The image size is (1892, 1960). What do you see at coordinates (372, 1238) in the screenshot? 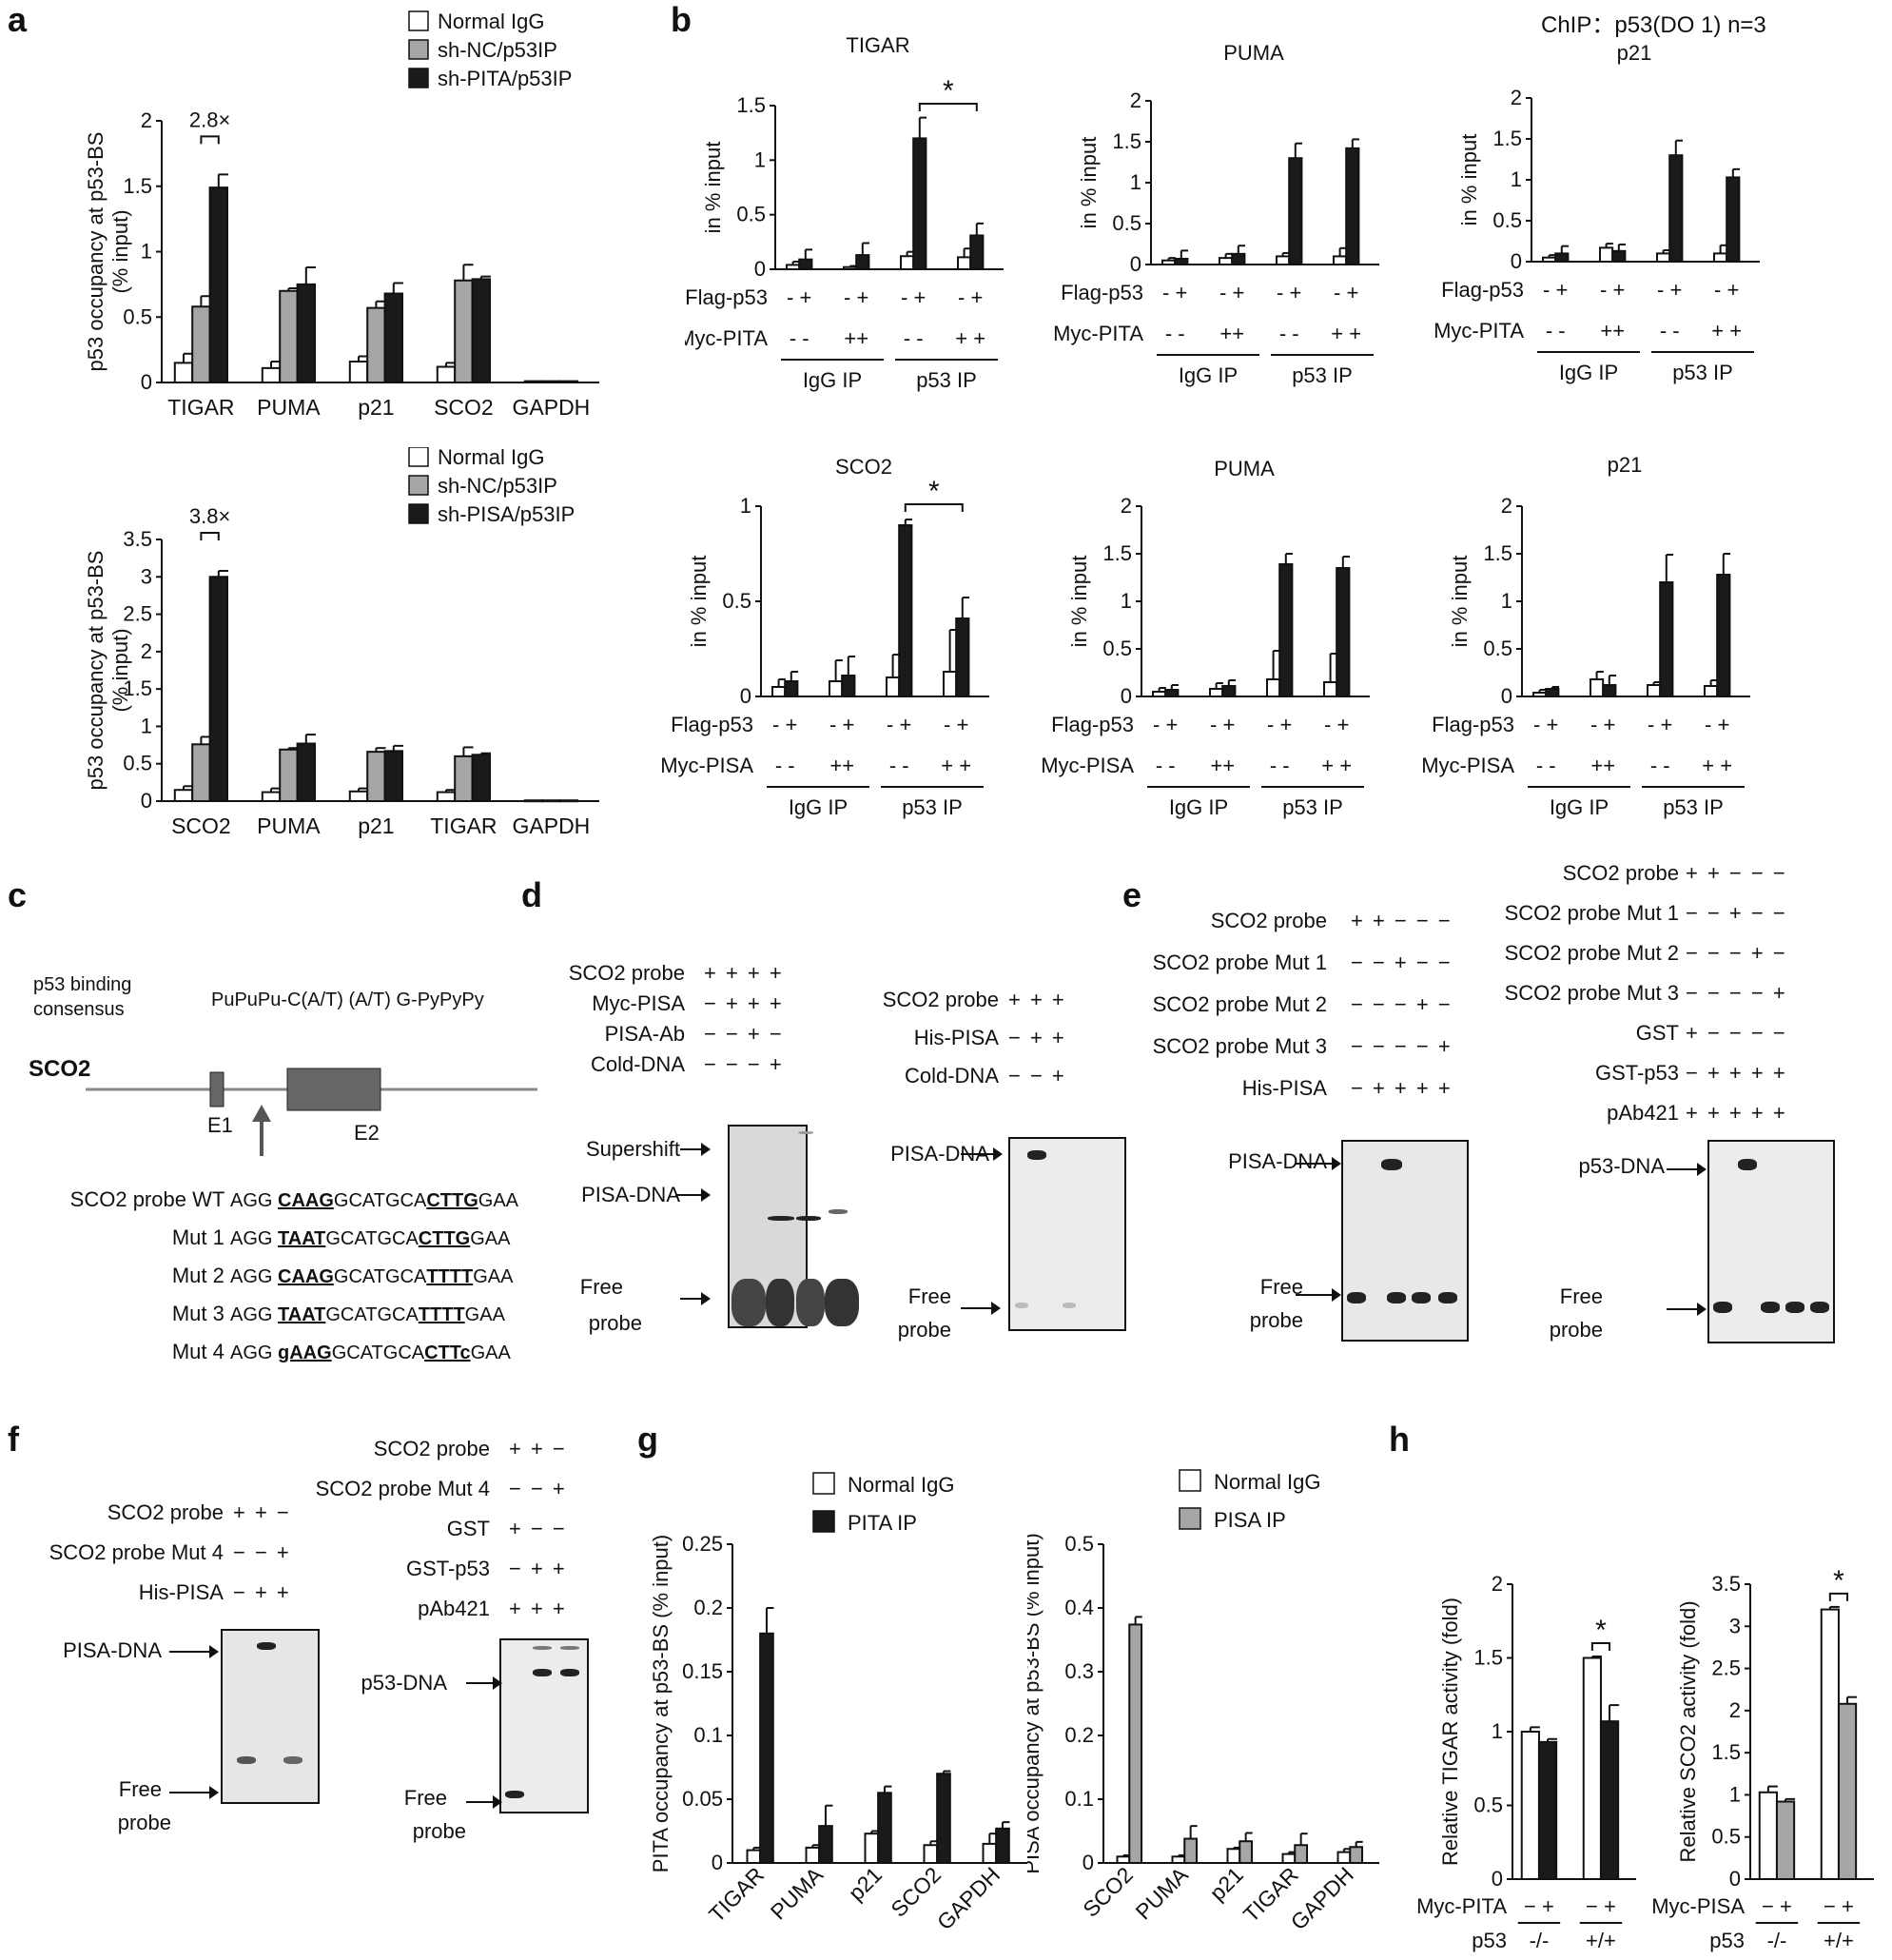
I see `probe-seq: GCATGCA` at bounding box center [372, 1238].